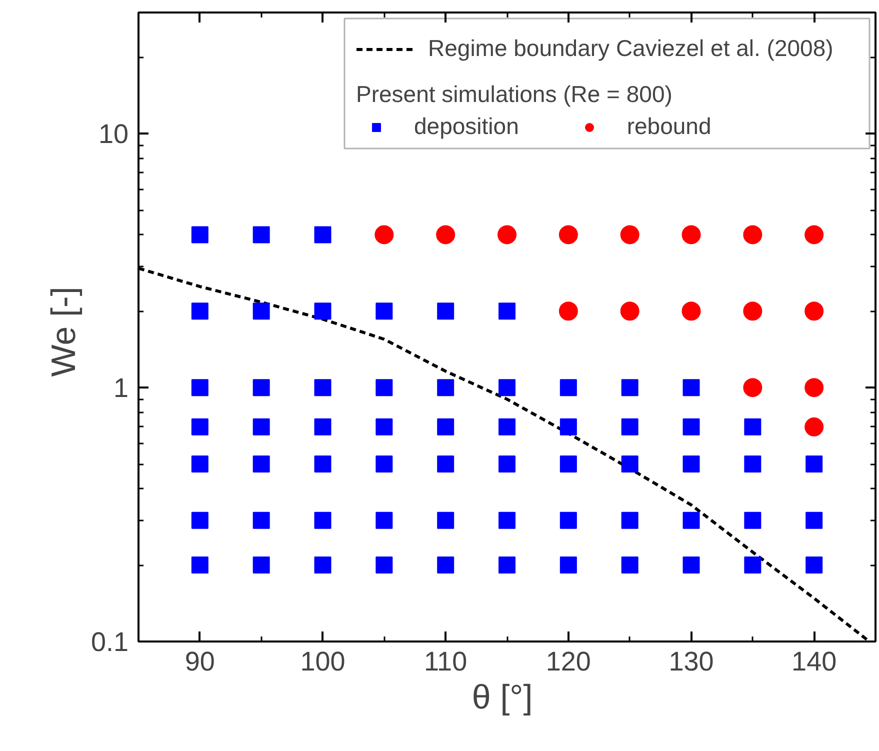 The height and width of the screenshot is (751, 879). Describe the element at coordinates (323, 661) in the screenshot. I see `x-tick-label: 100` at that location.